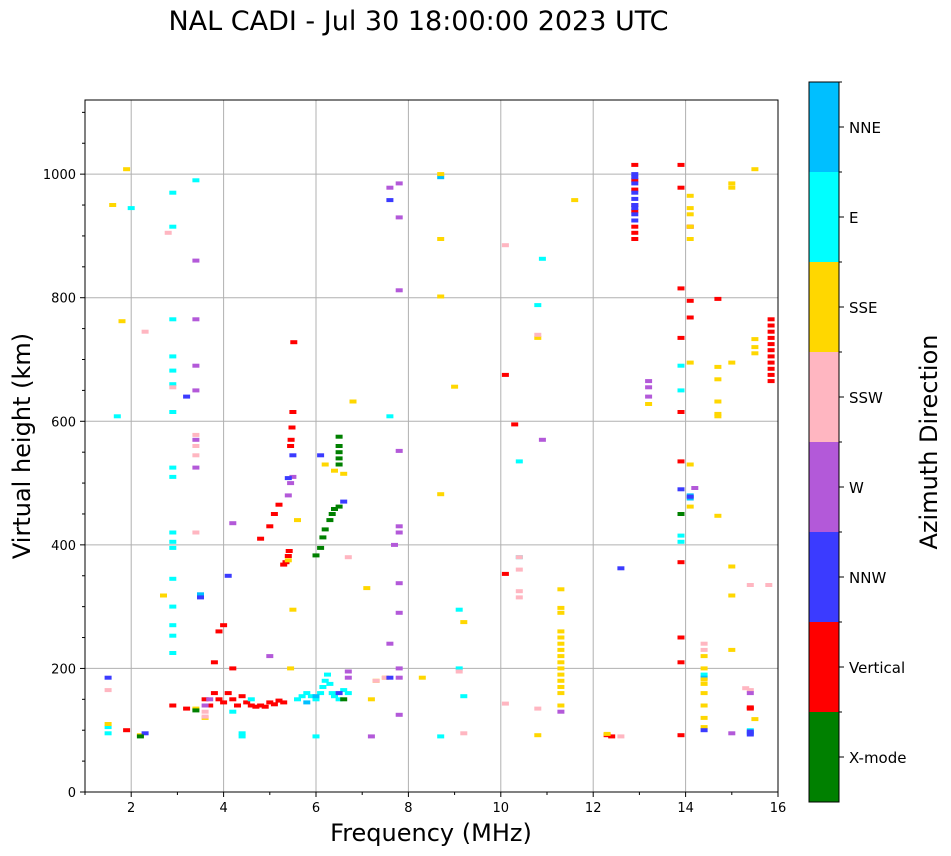  I want to click on colorbar: X-mode Vertical NNW W SSW SSE E NNE, so click(857, 442).